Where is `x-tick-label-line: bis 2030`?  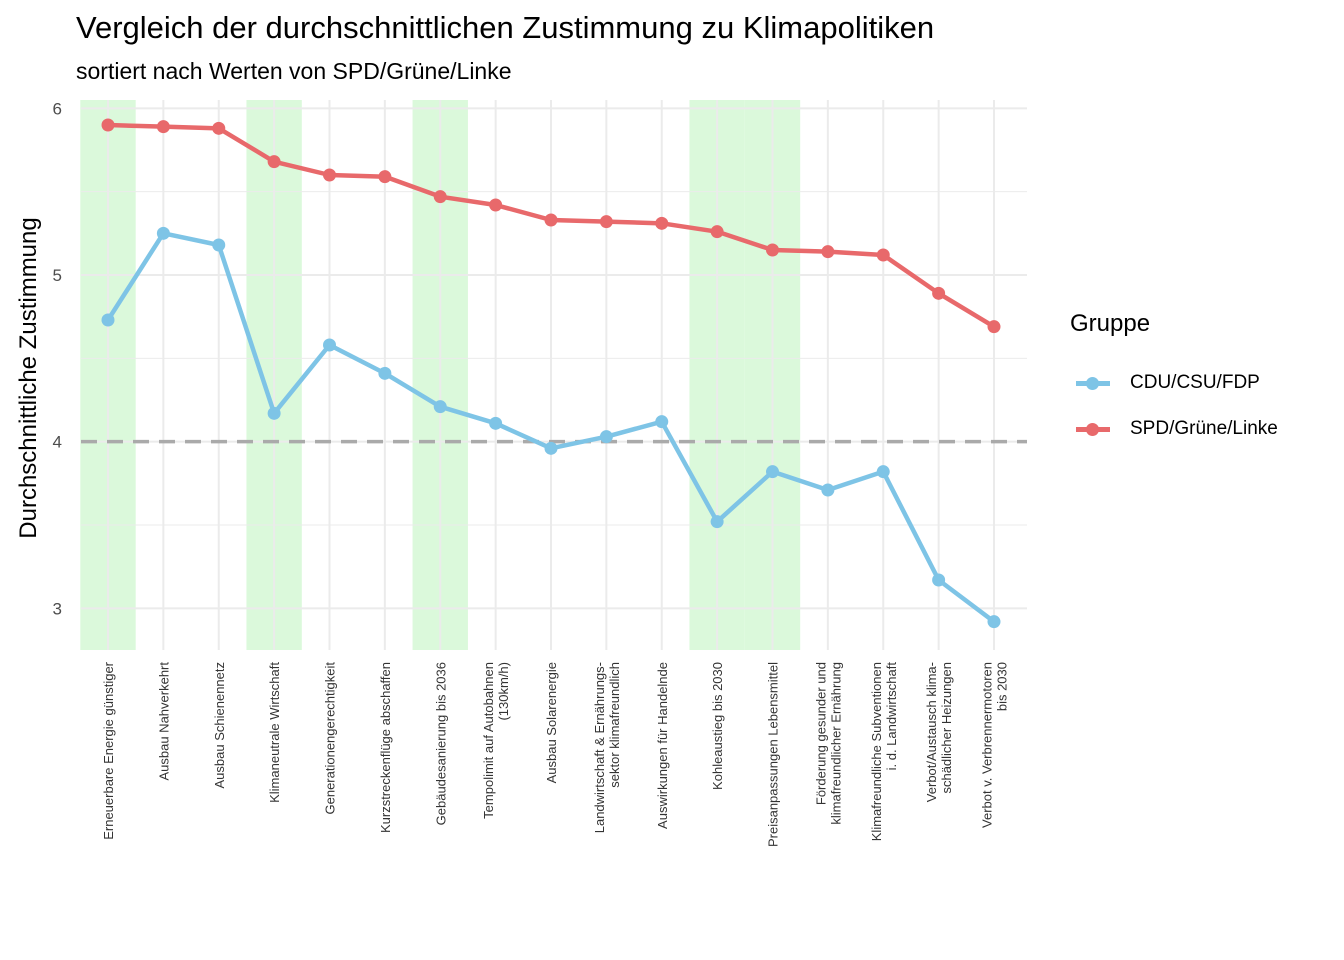 x-tick-label-line: bis 2030 is located at coordinates (1002, 686).